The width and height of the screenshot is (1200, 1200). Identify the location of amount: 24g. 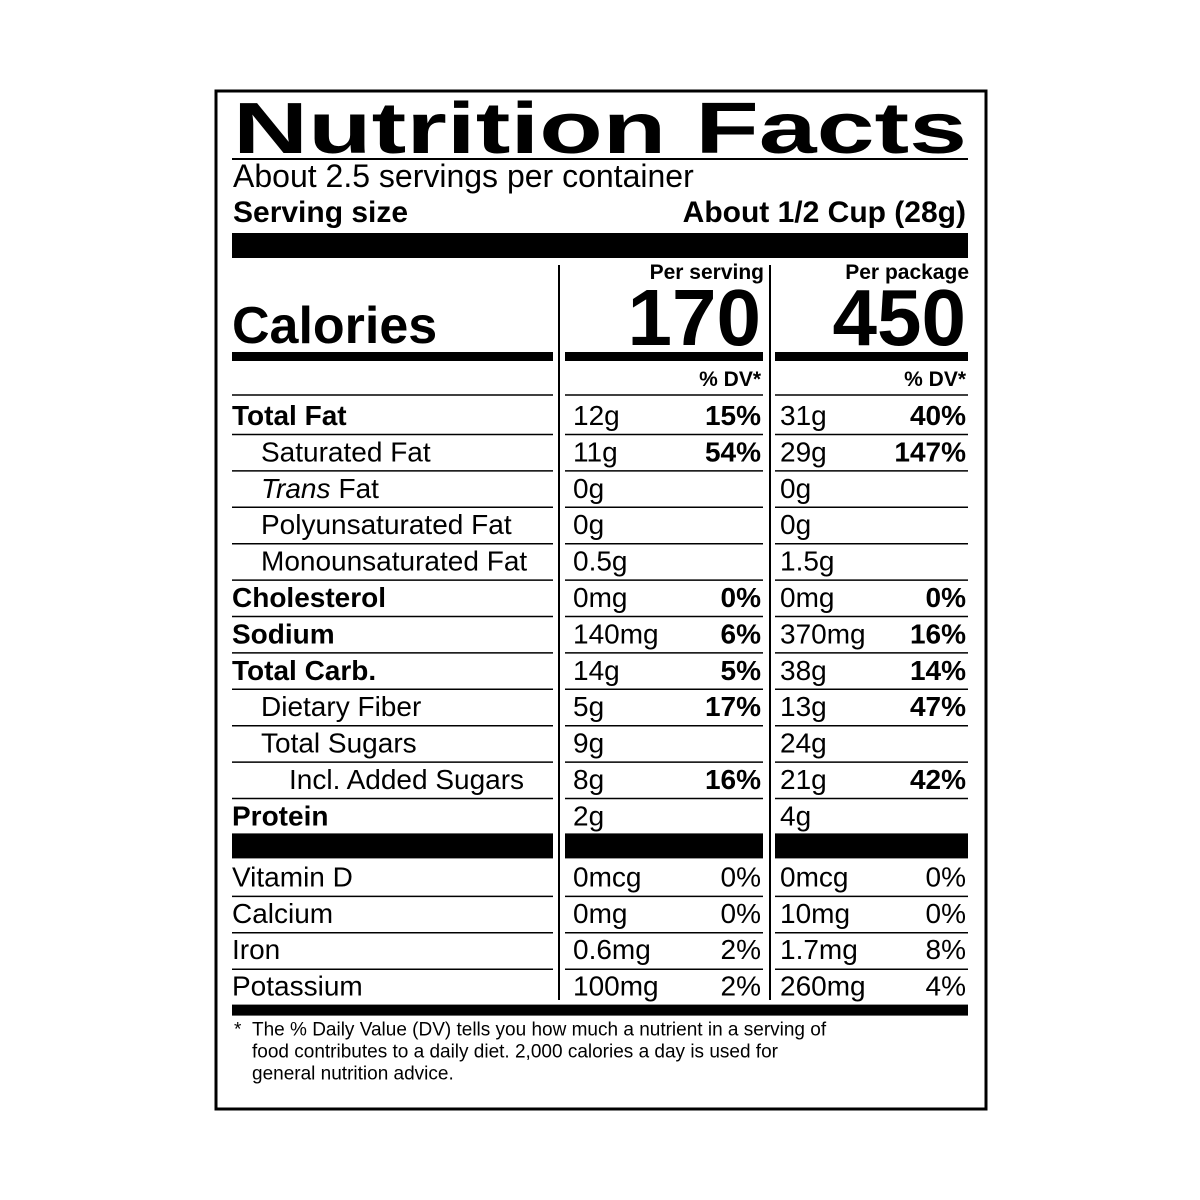
(803, 743).